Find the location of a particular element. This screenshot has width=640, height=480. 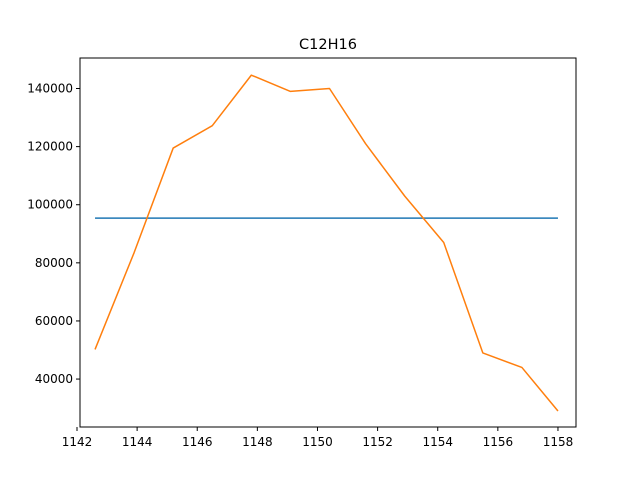

x-tick-label: 1152 is located at coordinates (377, 442).